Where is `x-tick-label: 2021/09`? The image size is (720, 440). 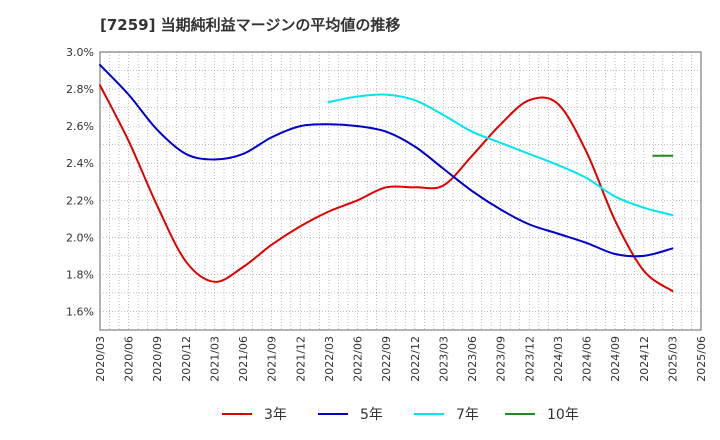 x-tick-label: 2021/09 is located at coordinates (272, 359).